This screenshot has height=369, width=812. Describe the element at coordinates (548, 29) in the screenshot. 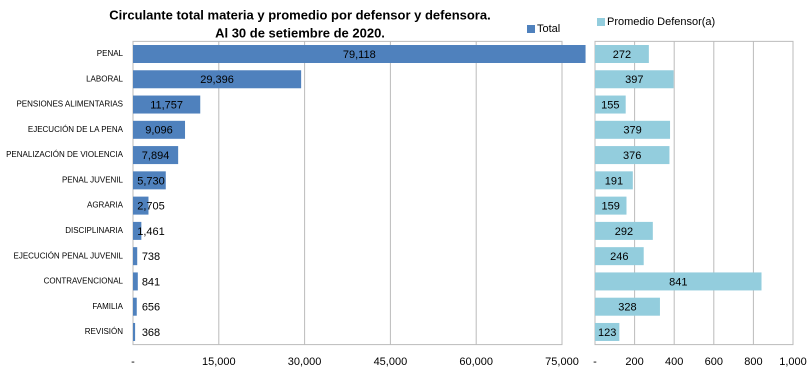

I see `legend-label: Total` at that location.